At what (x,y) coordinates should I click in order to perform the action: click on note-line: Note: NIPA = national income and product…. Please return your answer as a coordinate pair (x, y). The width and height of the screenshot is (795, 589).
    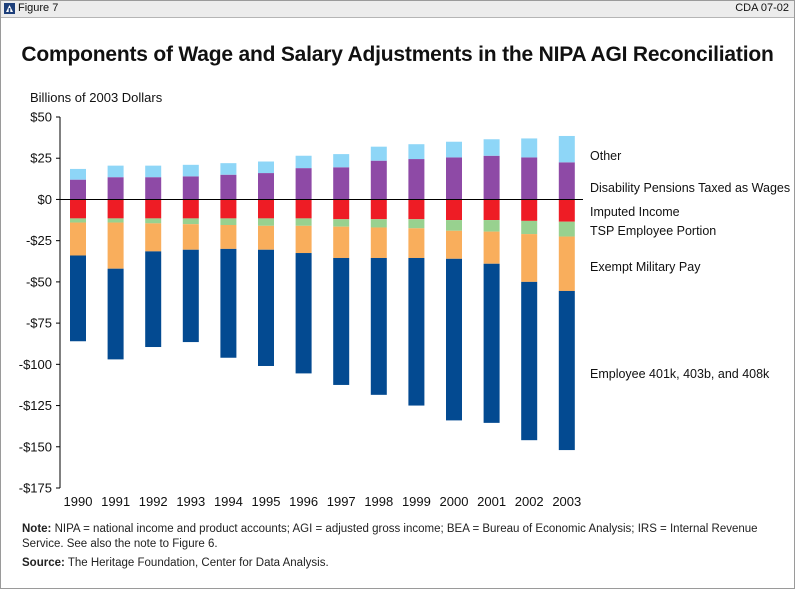
    Looking at the image, I should click on (402, 537).